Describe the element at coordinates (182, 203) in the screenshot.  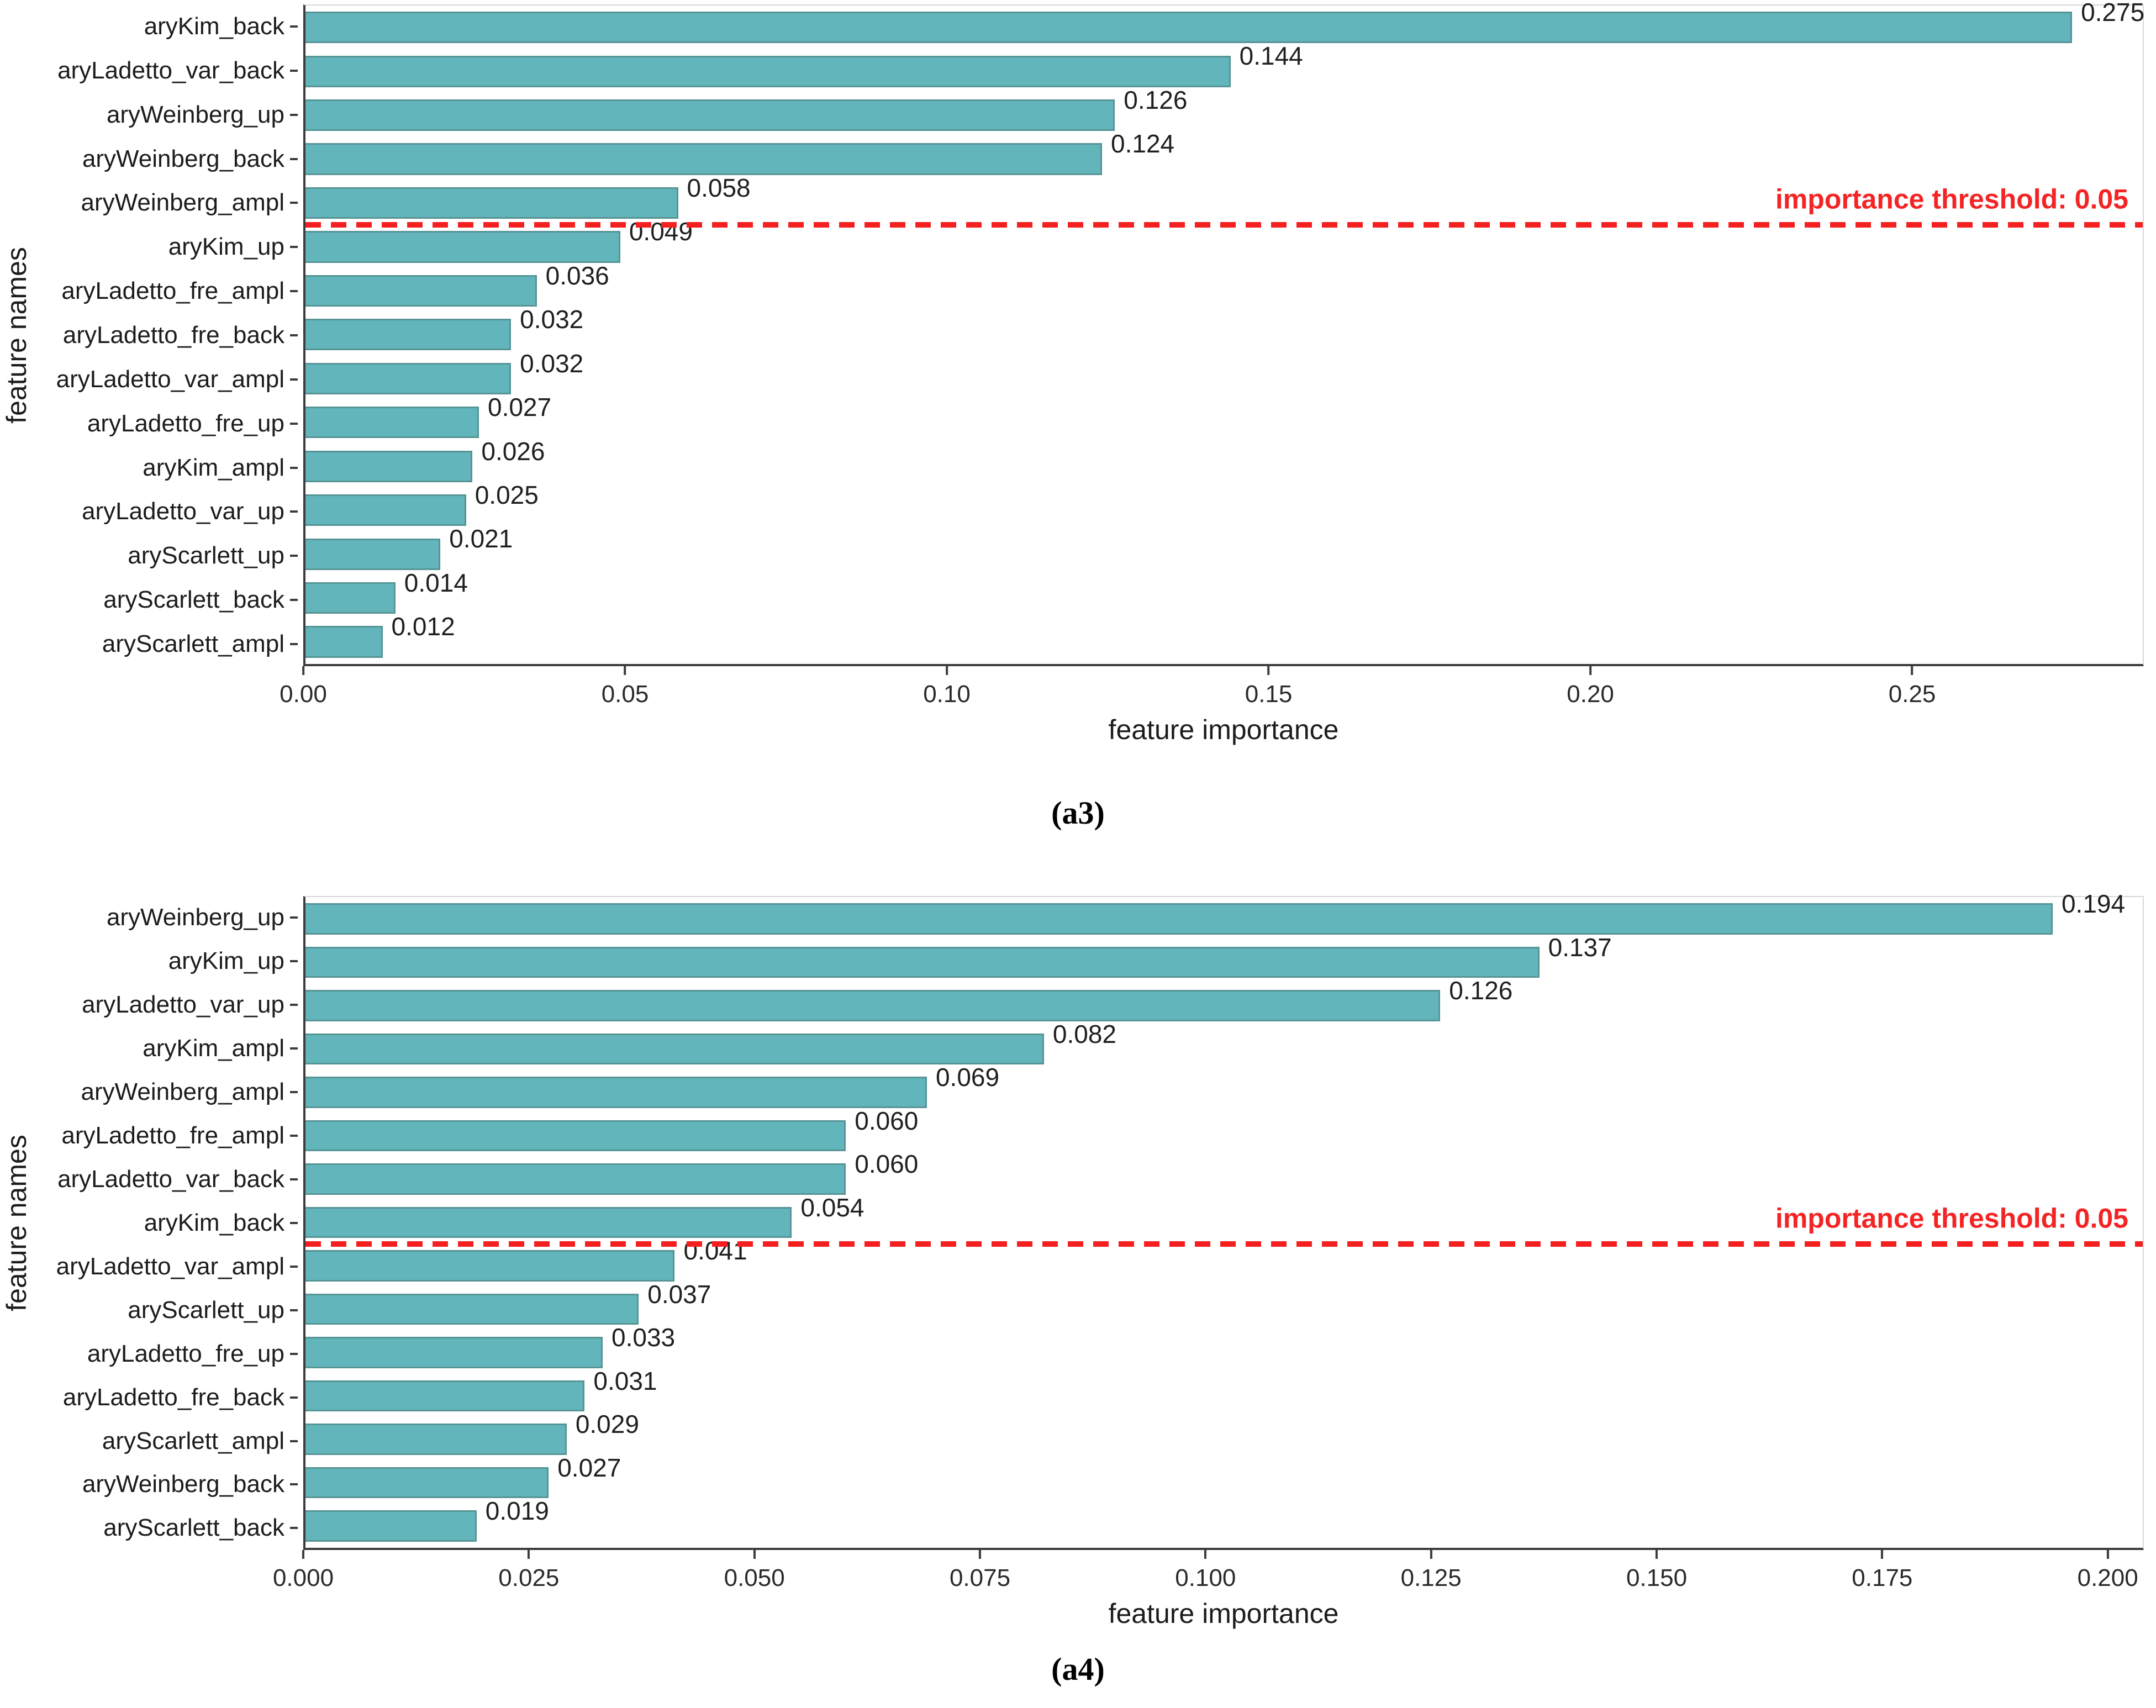
I see `feature-name-label: aryWeinberg_ampl` at that location.